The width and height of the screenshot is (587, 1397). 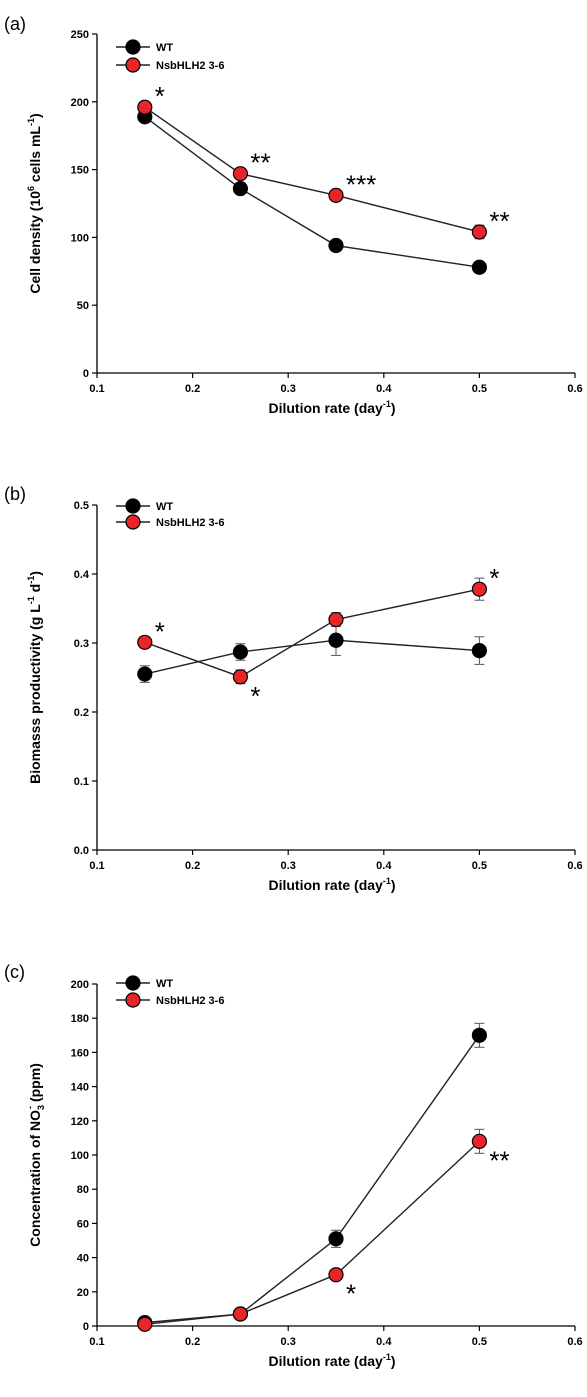 What do you see at coordinates (81, 713) in the screenshot?
I see `y-tick-label: 0.2` at bounding box center [81, 713].